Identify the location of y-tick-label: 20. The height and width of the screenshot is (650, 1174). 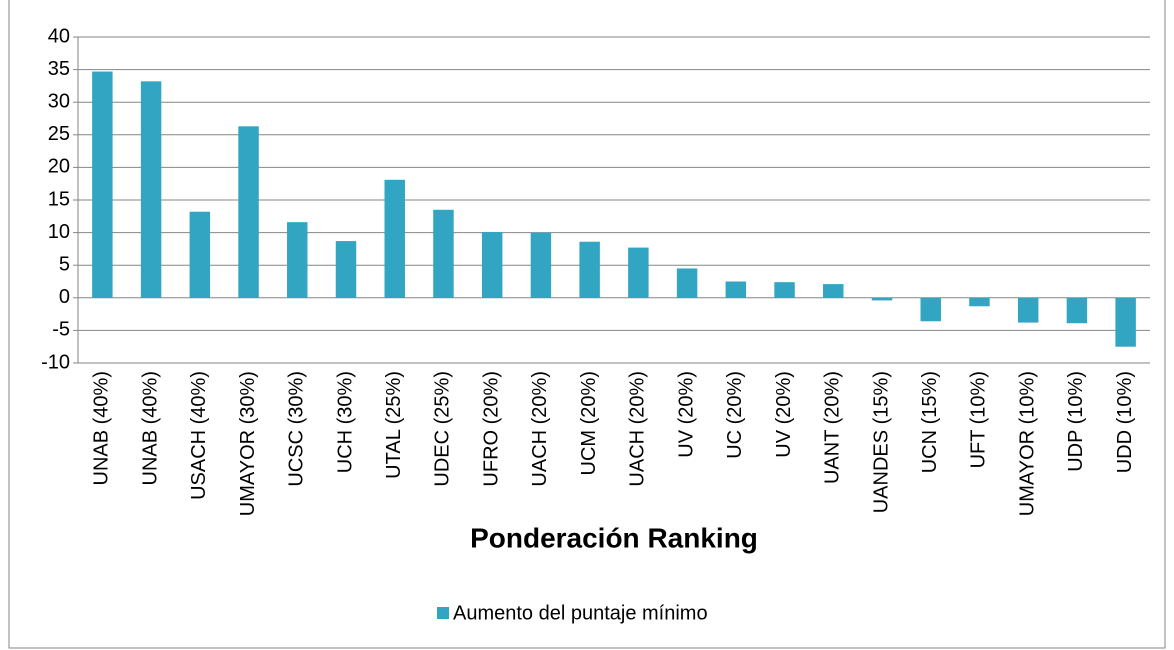
(59, 167).